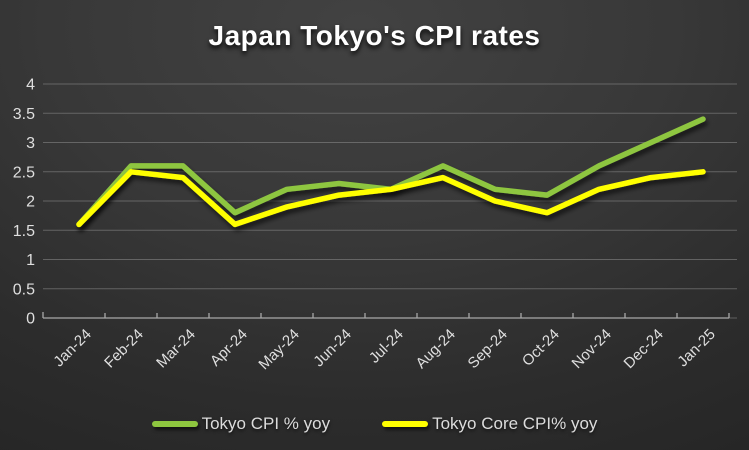 Image resolution: width=749 pixels, height=450 pixels. I want to click on legend-item-tokyo-cpi: Tokyo CPI % yoy, so click(241, 424).